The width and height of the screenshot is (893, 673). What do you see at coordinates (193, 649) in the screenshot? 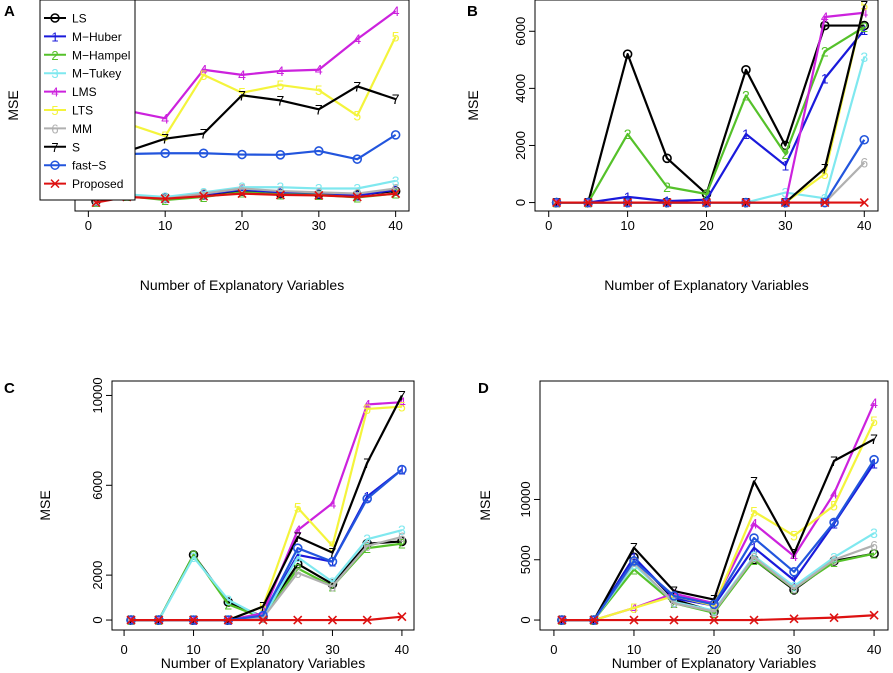
I see `x-tick-label: 10` at bounding box center [193, 649].